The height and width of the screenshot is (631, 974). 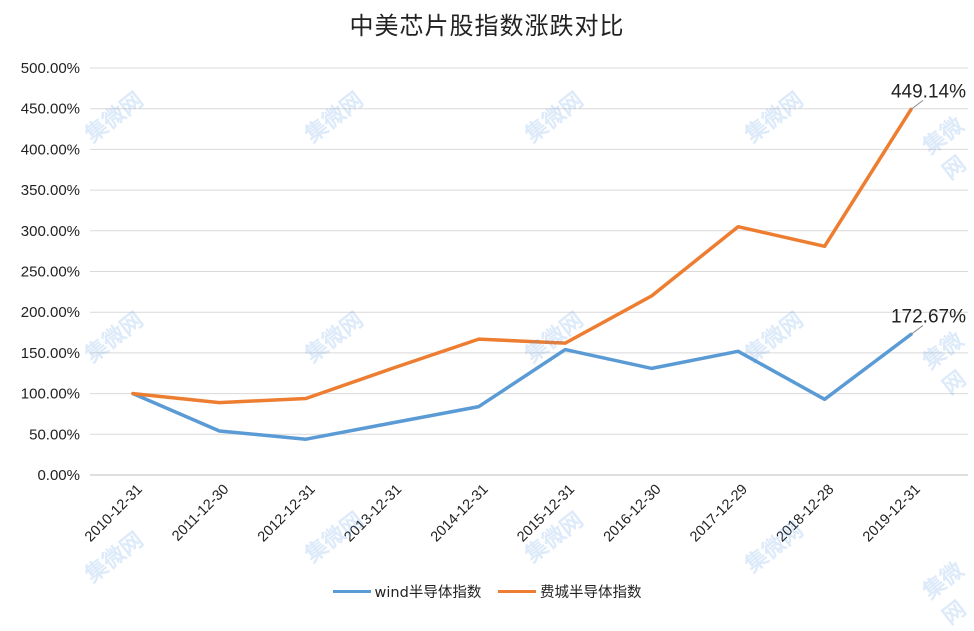 What do you see at coordinates (50, 394) in the screenshot?
I see `y-tick-label: 100.00%` at bounding box center [50, 394].